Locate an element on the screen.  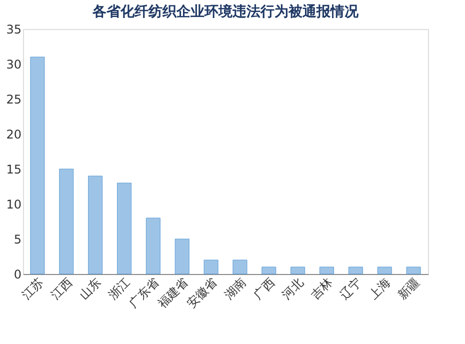
chart-title: 各省化纤纺织企业环境违法行为被通报情况 is located at coordinates (226, 11).